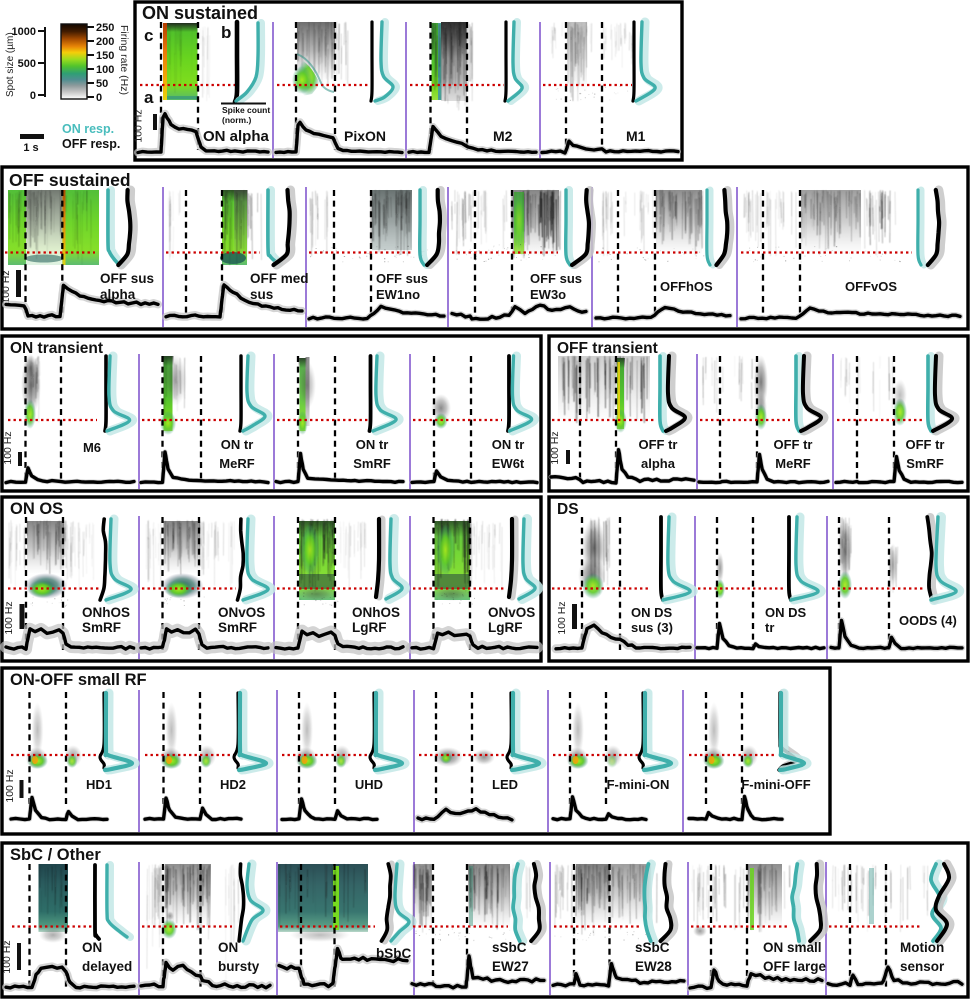 The height and width of the screenshot is (1000, 971). What do you see at coordinates (105, 70) in the screenshot?
I see `svg-text: 100` at bounding box center [105, 70].